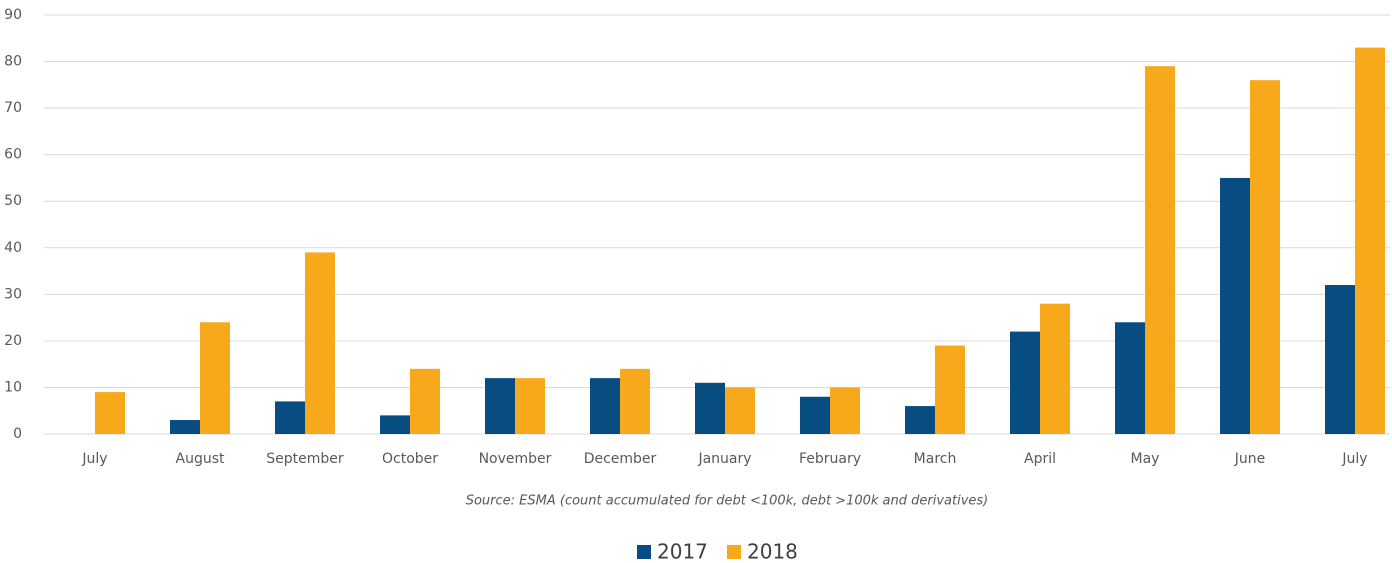 Image resolution: width=1392 pixels, height=563 pixels. What do you see at coordinates (13, 387) in the screenshot?
I see `y-tick-label: 10` at bounding box center [13, 387].